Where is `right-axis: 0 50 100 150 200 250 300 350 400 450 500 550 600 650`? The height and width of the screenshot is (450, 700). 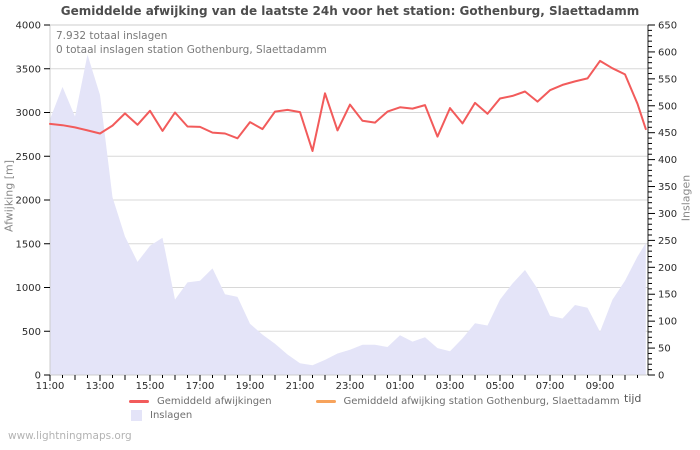
right-axis: 0 50 100 150 200 250 300 350 400 450 500 550 600 650 is located at coordinates (662, 201).